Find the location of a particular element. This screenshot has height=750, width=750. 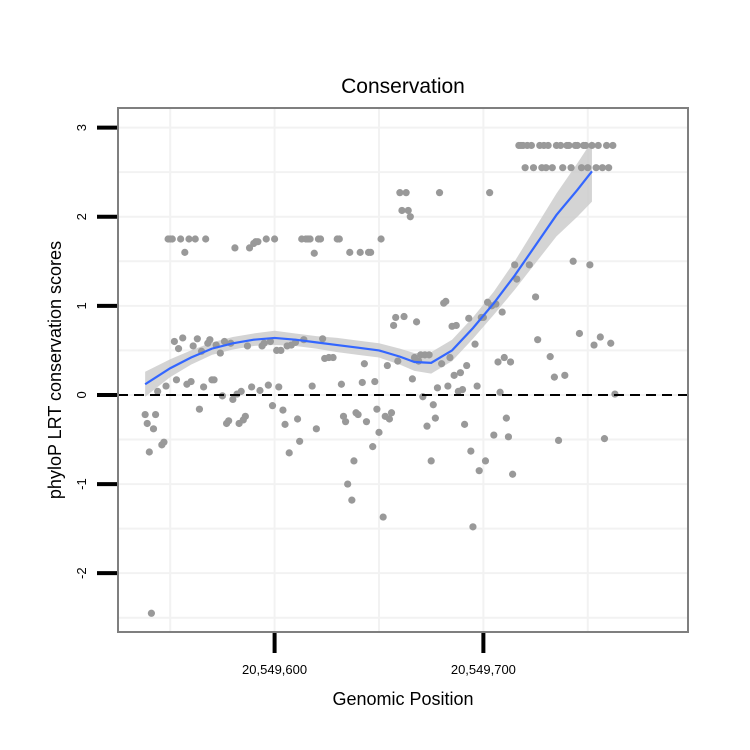

y-tick-label: 1 is located at coordinates (81, 305).